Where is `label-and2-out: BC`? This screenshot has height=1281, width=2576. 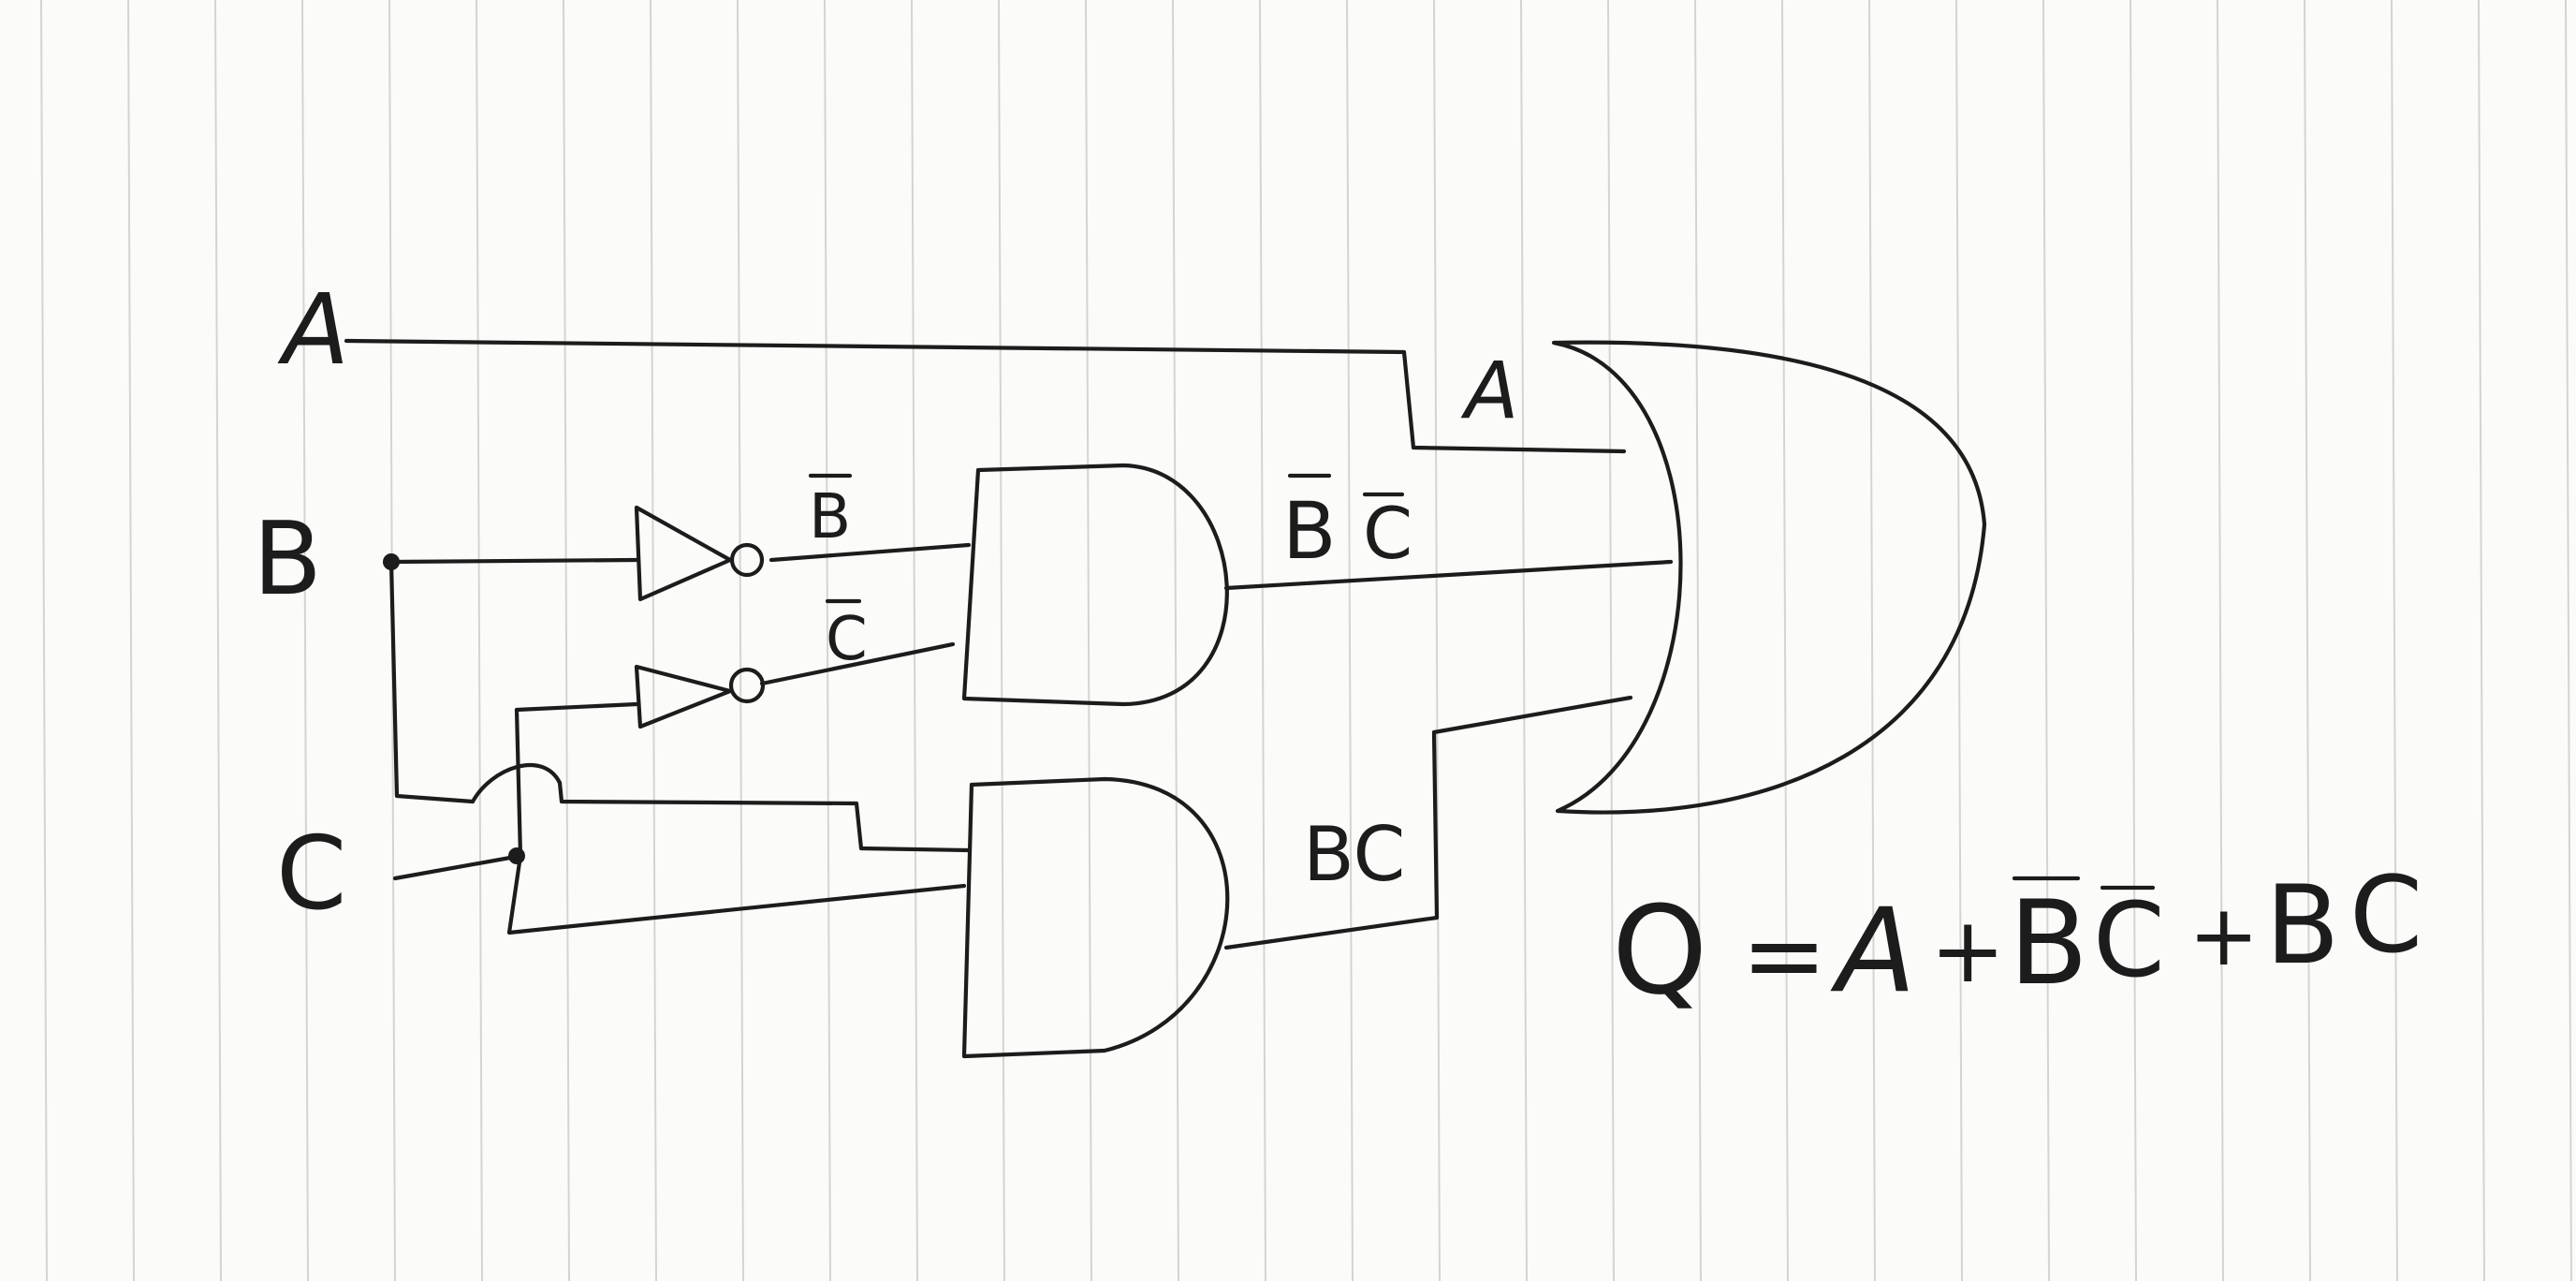
label-and2-out: BC is located at coordinates (1354, 854).